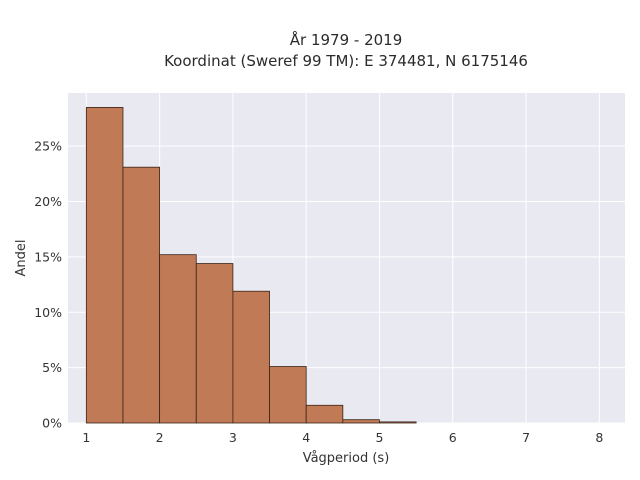 This screenshot has width=640, height=480. Describe the element at coordinates (48, 146) in the screenshot. I see `y-tick-label-5: 25%` at that location.